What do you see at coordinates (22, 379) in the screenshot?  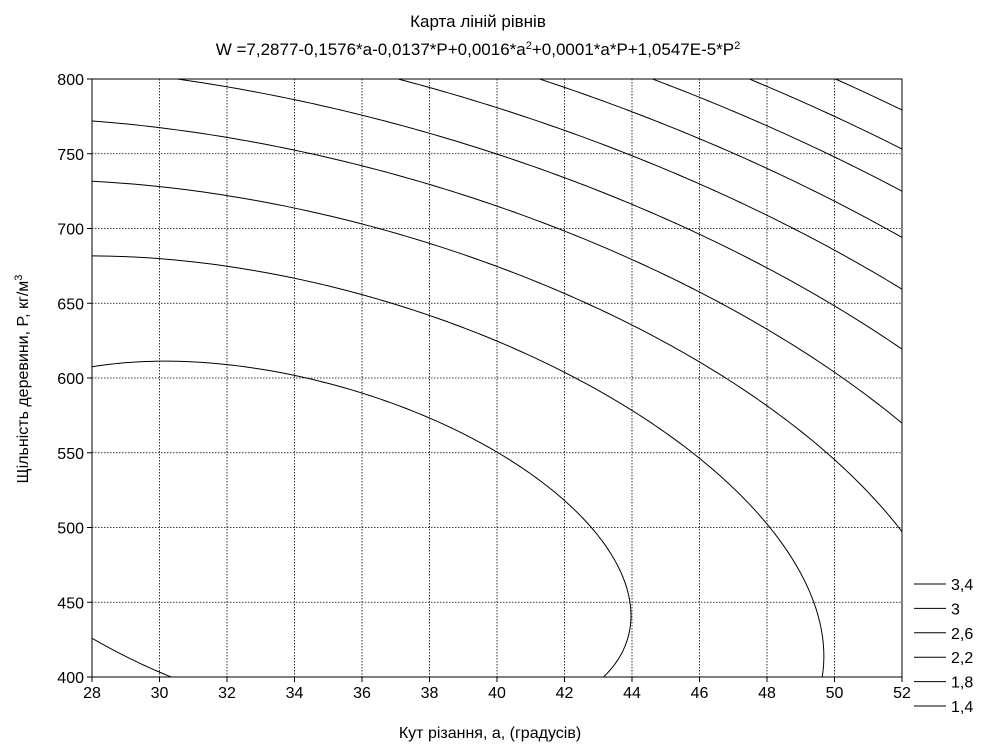 I see `y-axis-label: Щільність деревини, P, кг/м3` at bounding box center [22, 379].